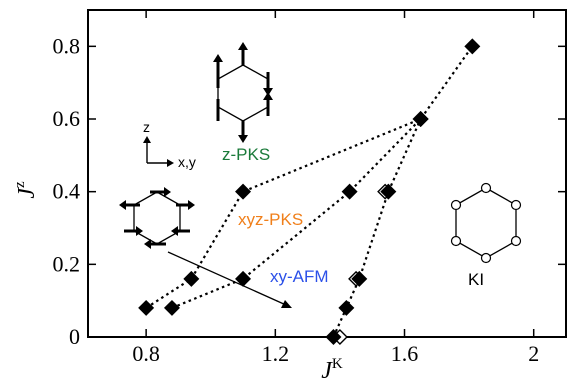 The width and height of the screenshot is (576, 383). I want to click on xy-afm-pointer-arrow, so click(229, 279).